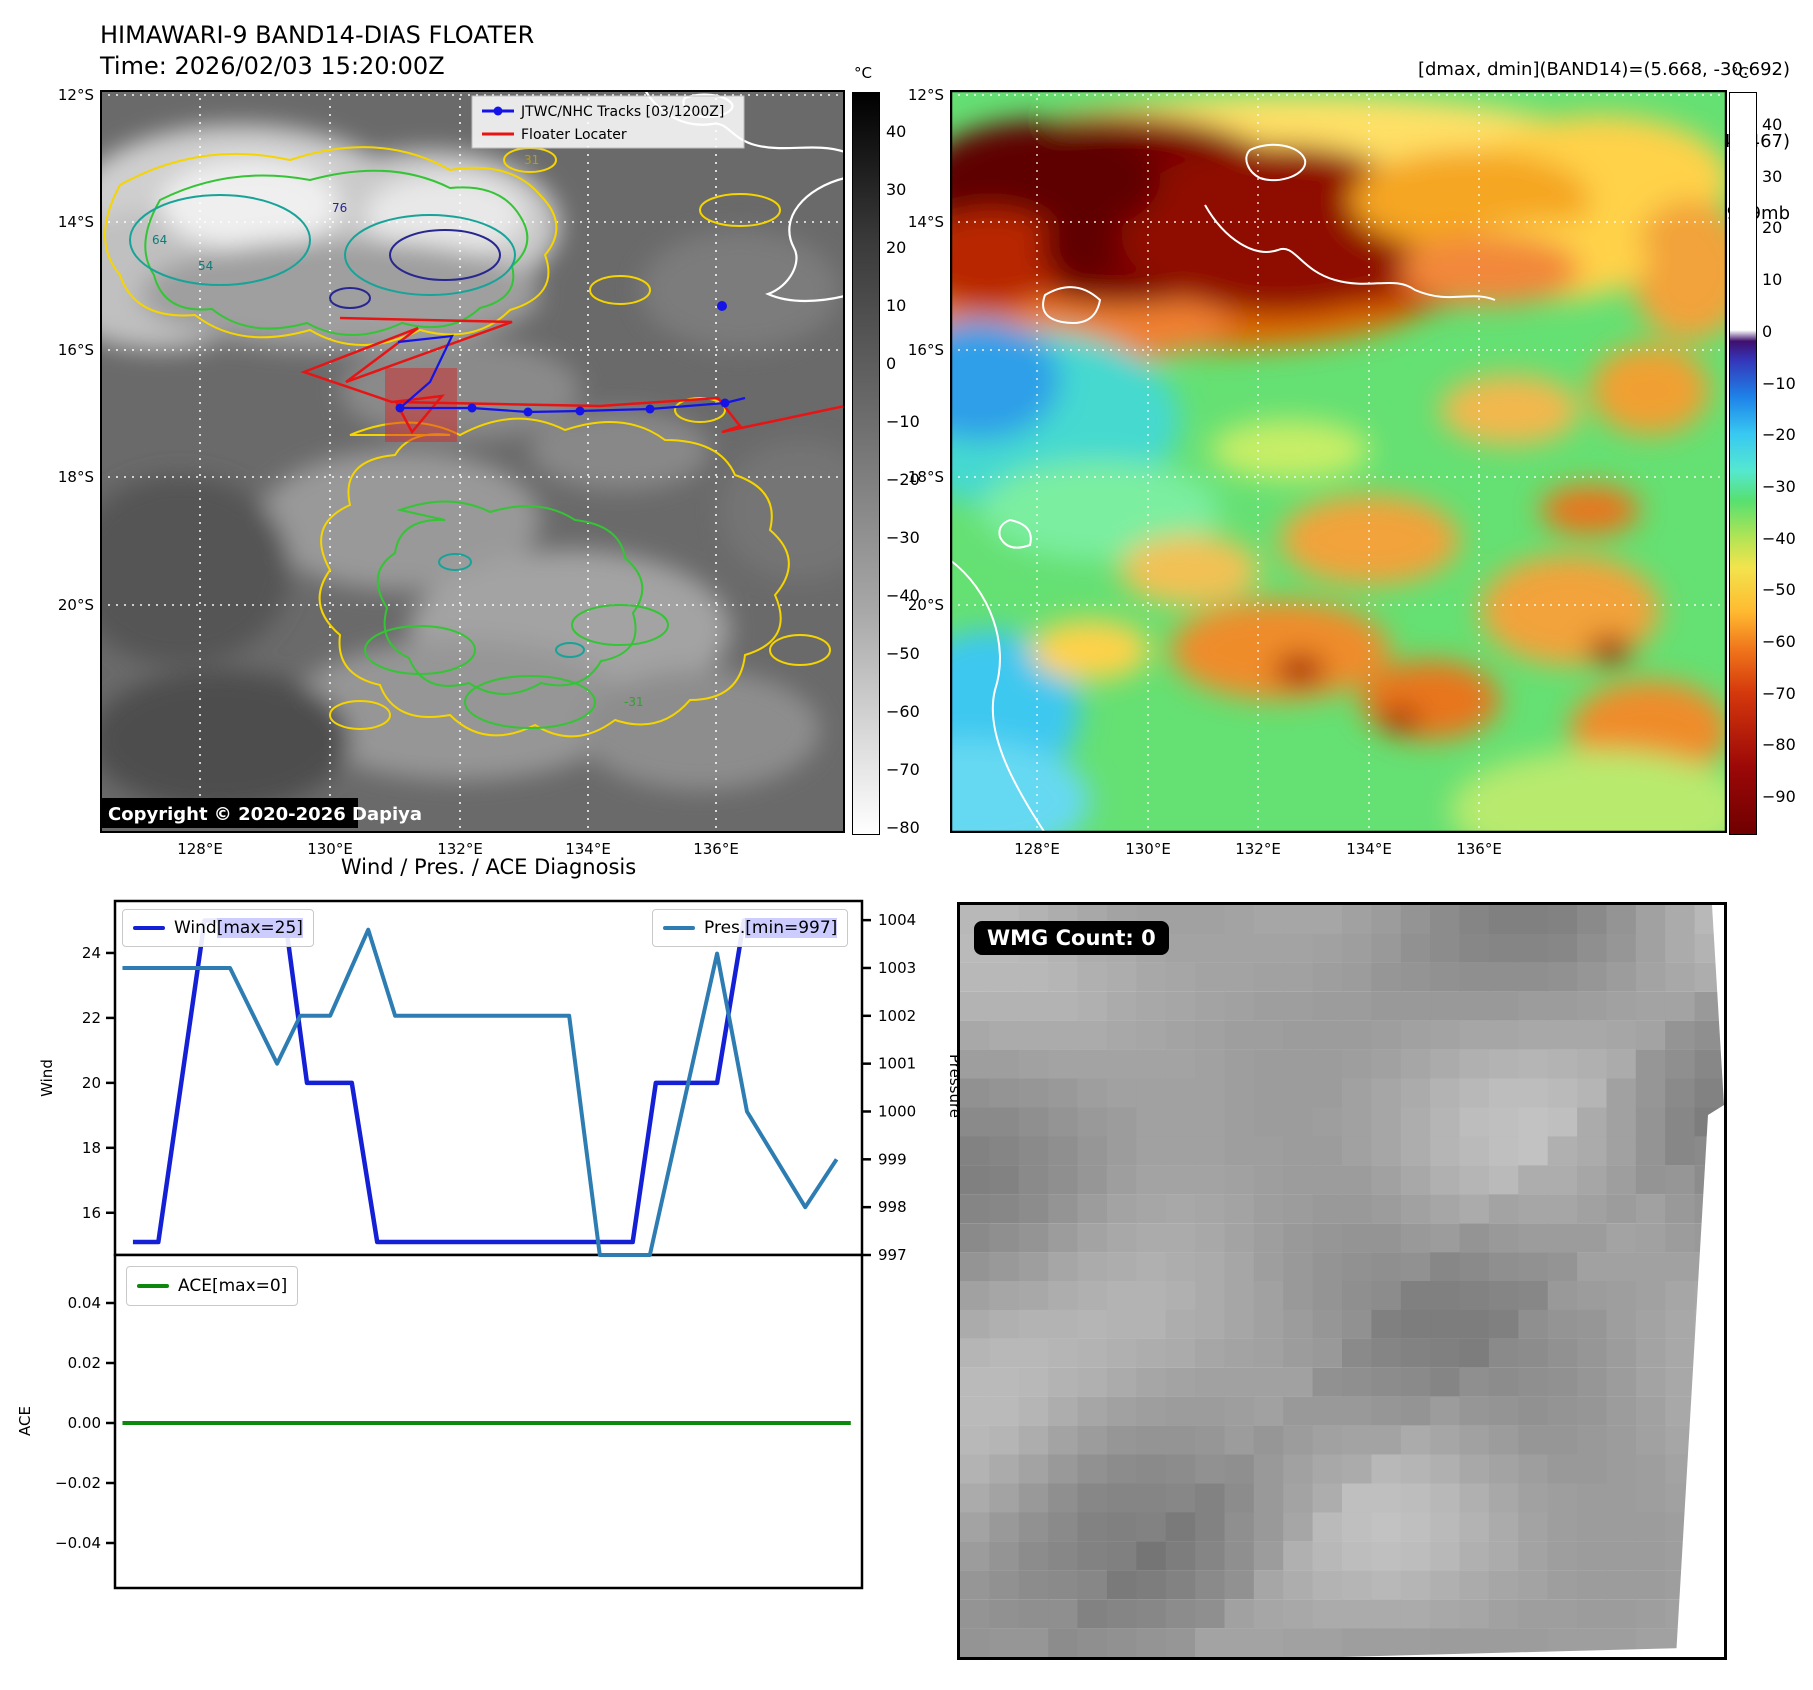 The width and height of the screenshot is (1813, 1690). Describe the element at coordinates (1779, 693) in the screenshot. I see `awv-colorbar-tick: −70` at that location.